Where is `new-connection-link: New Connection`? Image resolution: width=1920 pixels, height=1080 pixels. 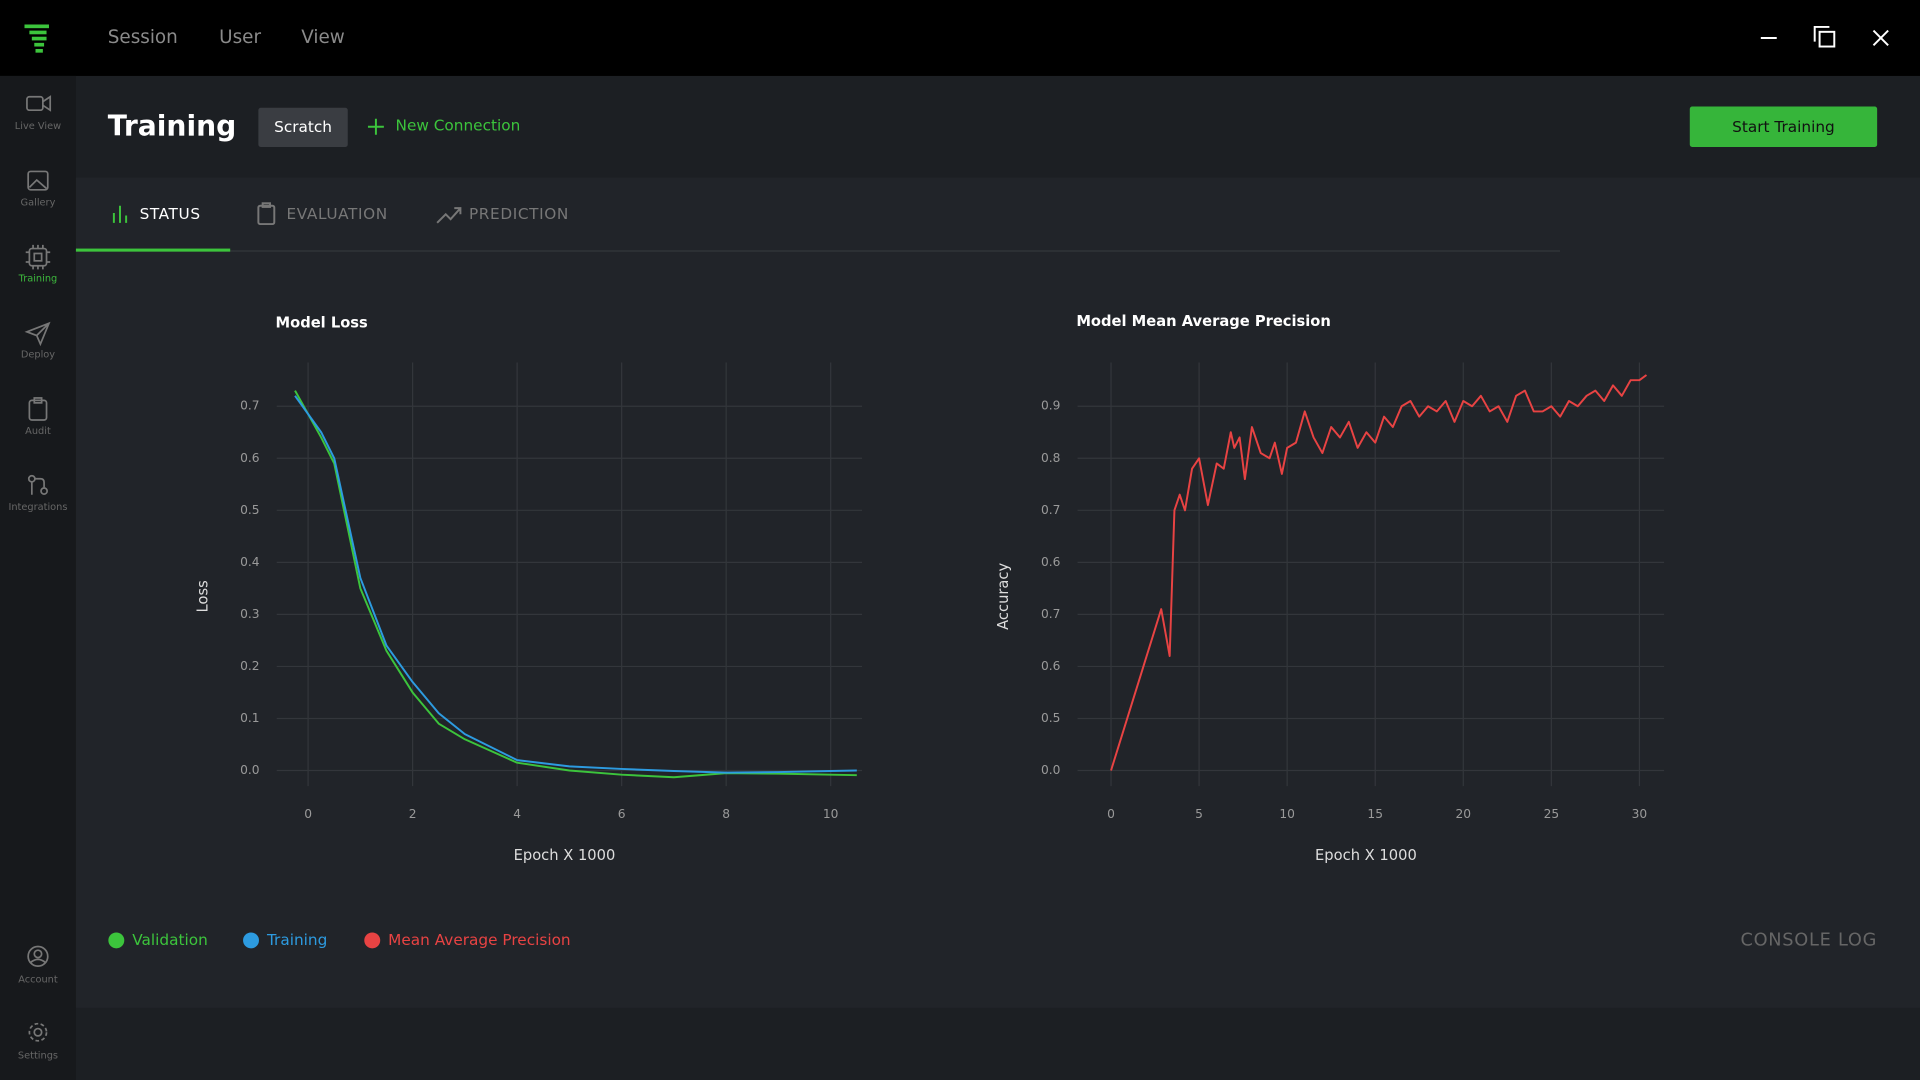 new-connection-link: New Connection is located at coordinates (458, 126).